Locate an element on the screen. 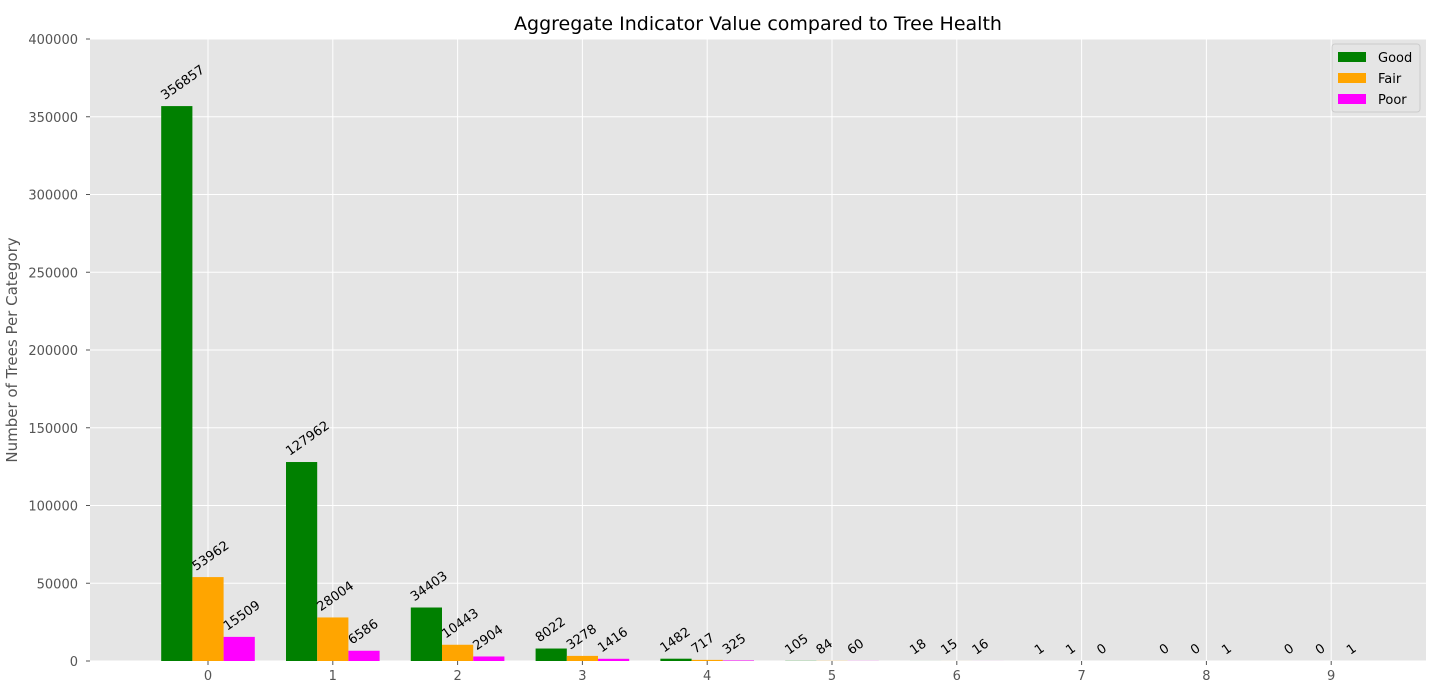  y-tick-label: 250000 is located at coordinates (53, 273).